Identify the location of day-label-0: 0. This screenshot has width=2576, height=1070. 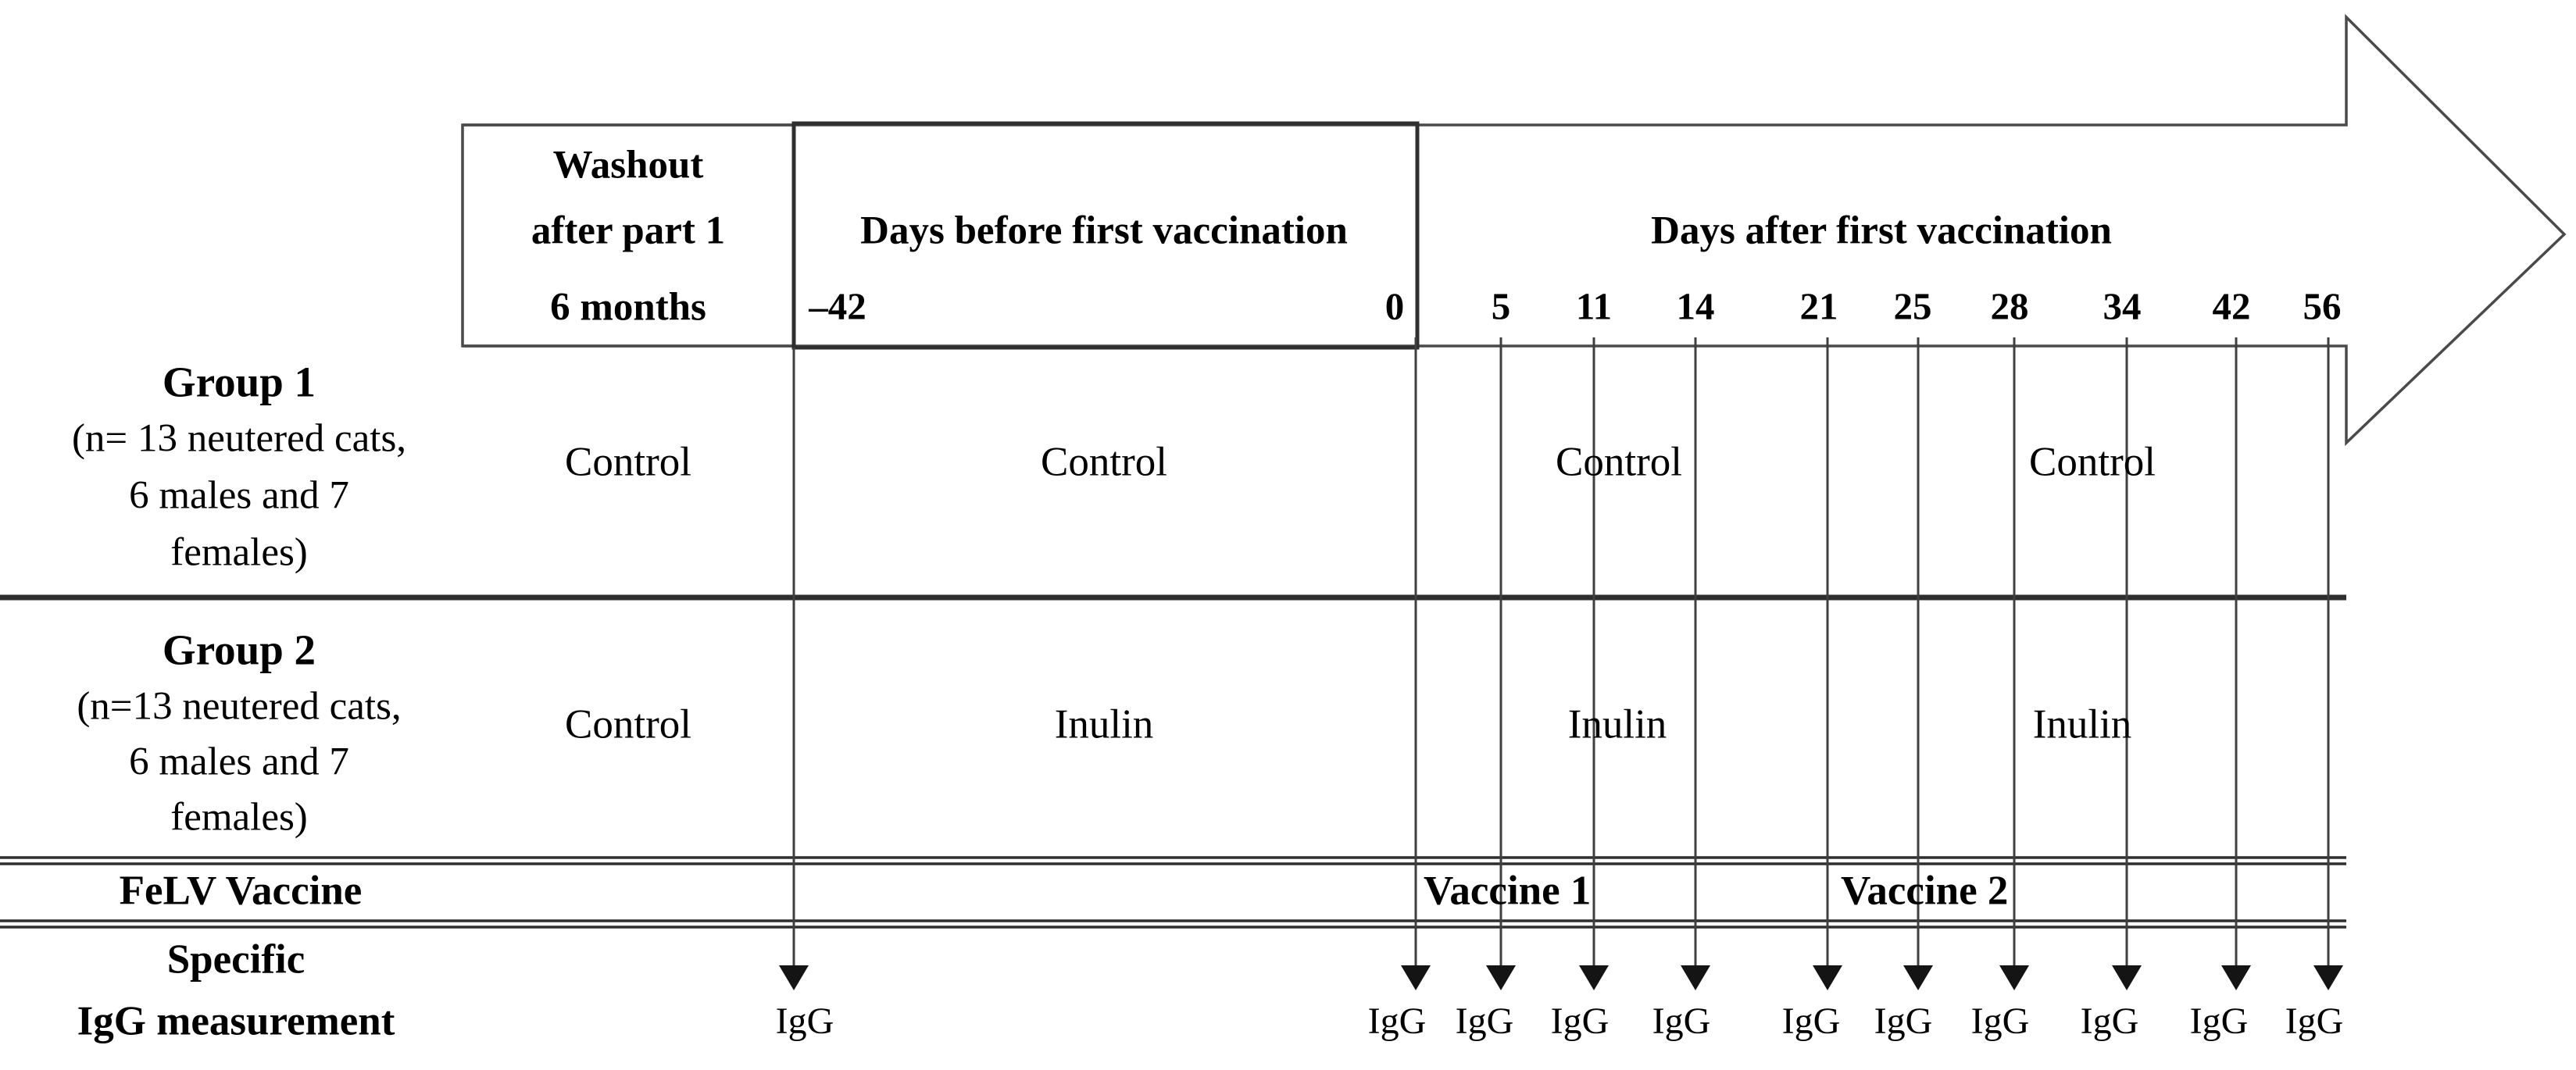
(1394, 306).